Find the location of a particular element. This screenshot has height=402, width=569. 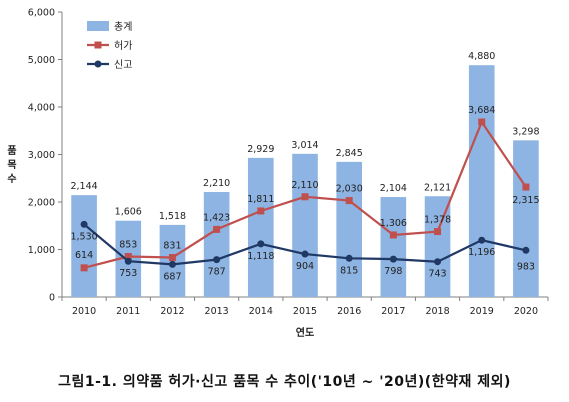

data-label: 798 is located at coordinates (393, 271).